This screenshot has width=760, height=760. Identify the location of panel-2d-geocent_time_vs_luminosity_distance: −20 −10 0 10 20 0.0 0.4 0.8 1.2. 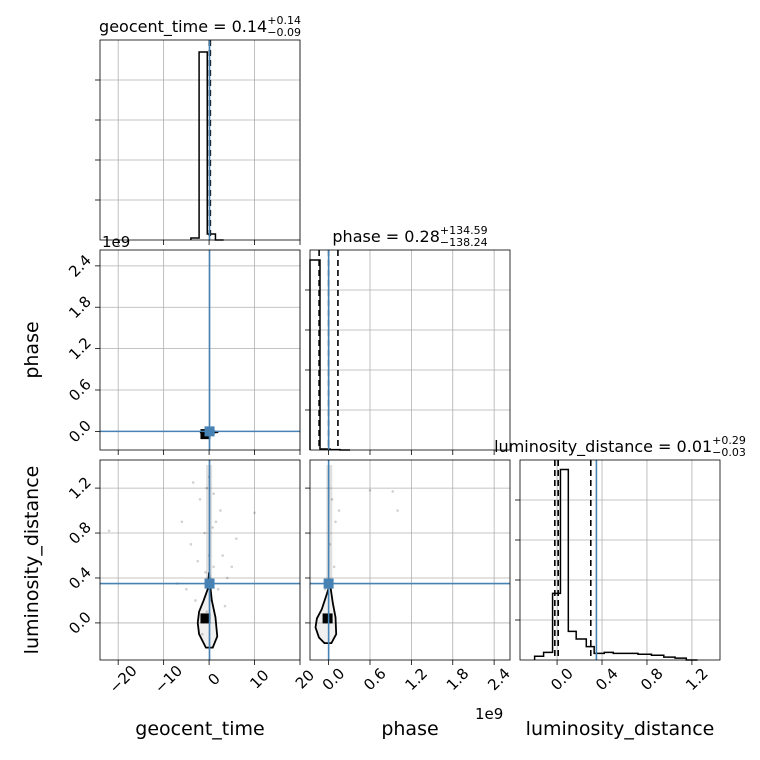
(191, 578).